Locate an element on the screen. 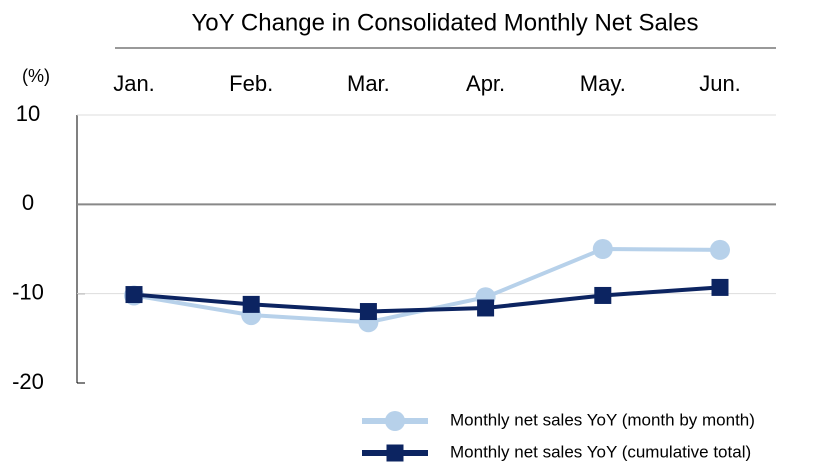 The image size is (836, 462). x-tick-label: Feb. is located at coordinates (251, 83).